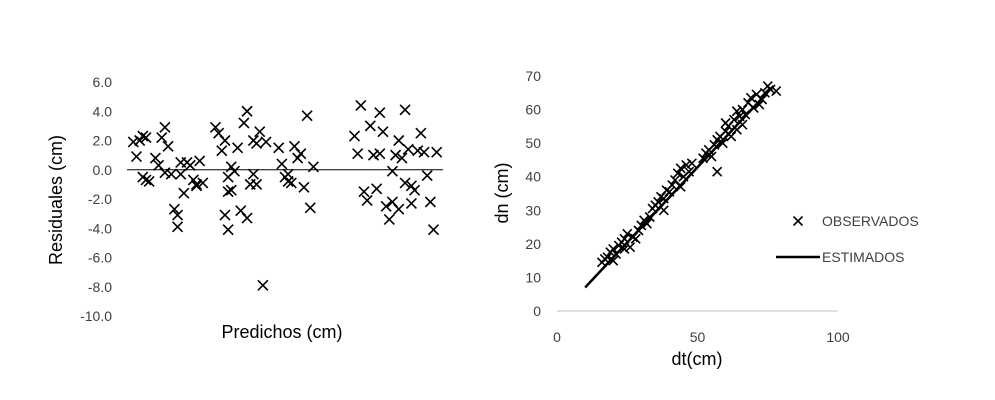 The height and width of the screenshot is (400, 995). Describe the element at coordinates (689, 174) in the screenshot. I see `observados-points` at that location.